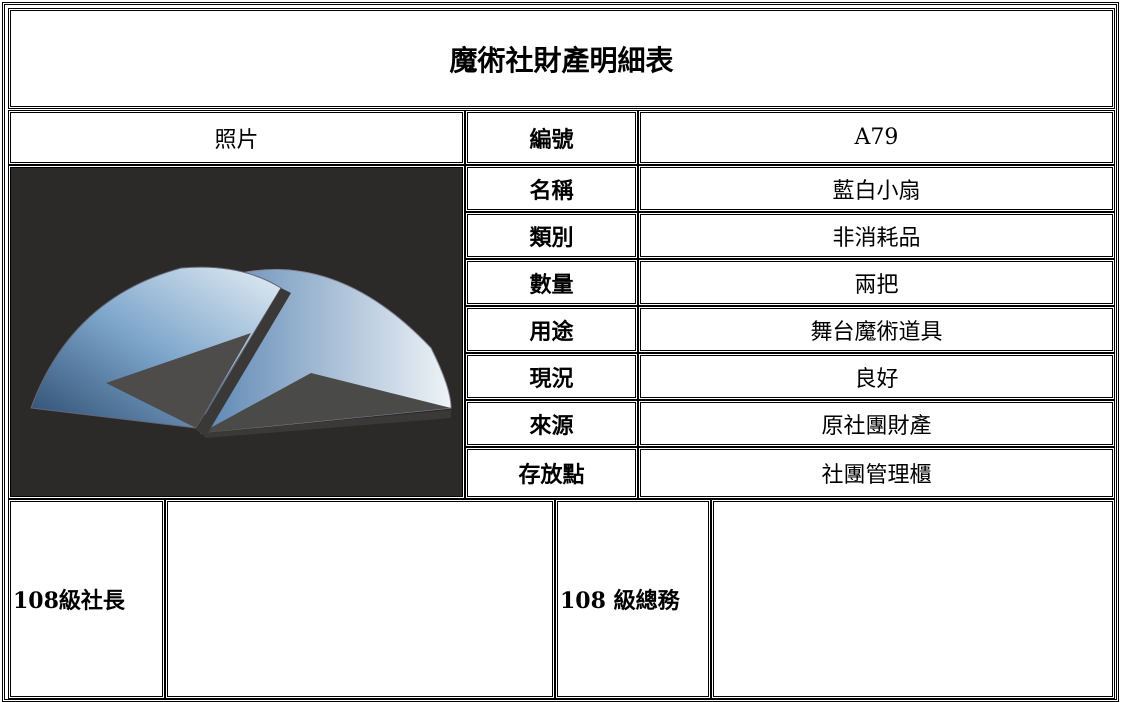  I want to click on field-label: 數量, so click(551, 282).